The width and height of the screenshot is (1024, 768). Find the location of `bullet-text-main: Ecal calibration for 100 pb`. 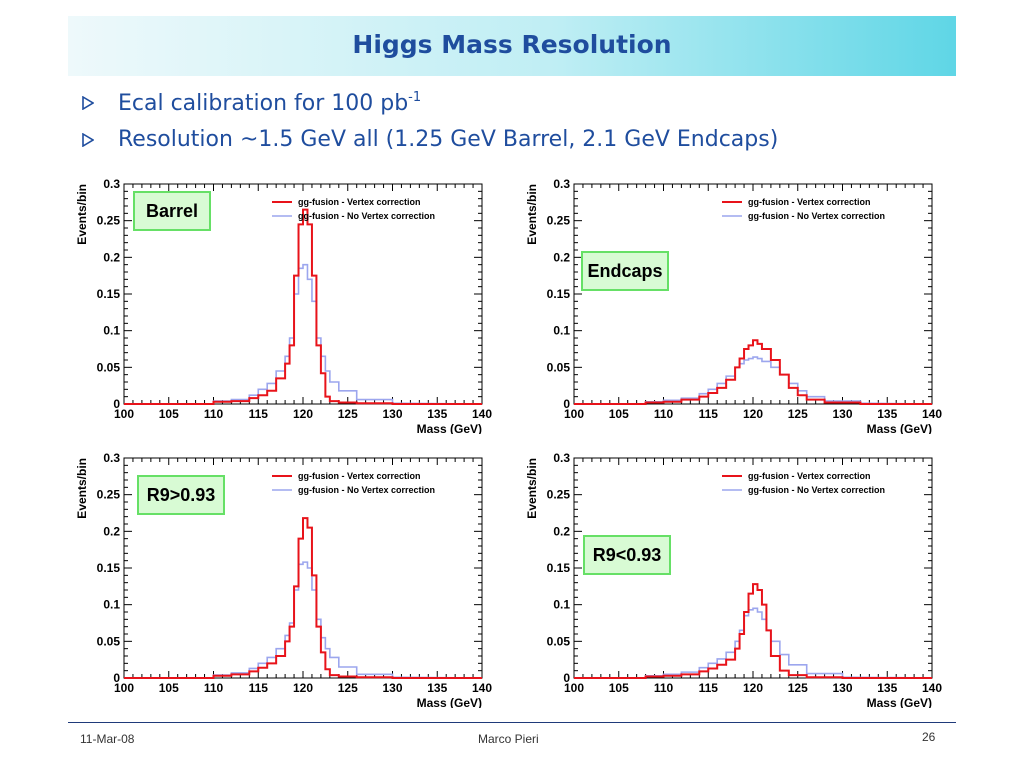

bullet-text-main: Ecal calibration for 100 pb is located at coordinates (263, 103).